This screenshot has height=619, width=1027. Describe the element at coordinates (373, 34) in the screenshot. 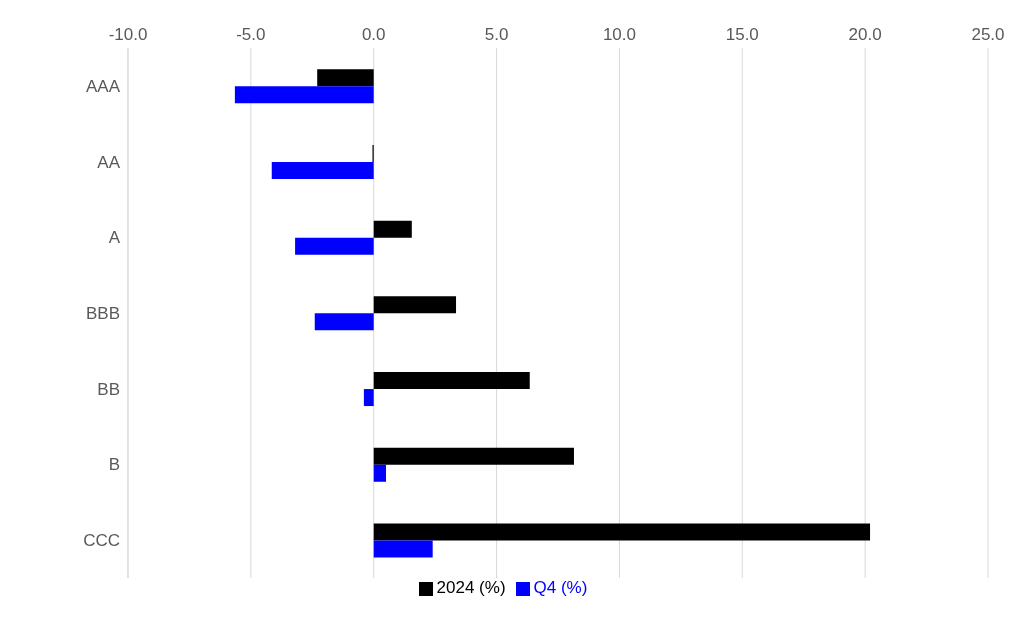

I see `x-tick-label: 0.0` at that location.